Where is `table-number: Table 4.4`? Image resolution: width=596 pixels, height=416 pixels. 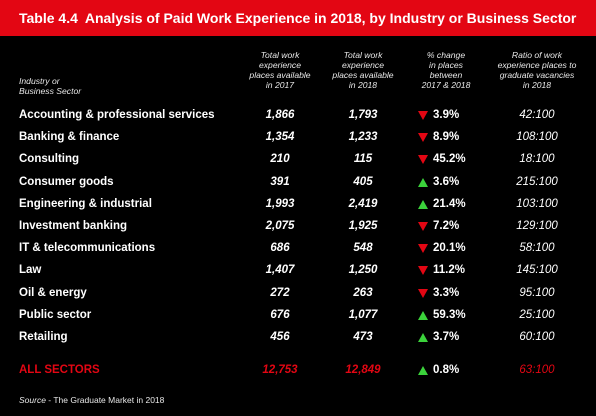 table-number: Table 4.4 is located at coordinates (48, 18).